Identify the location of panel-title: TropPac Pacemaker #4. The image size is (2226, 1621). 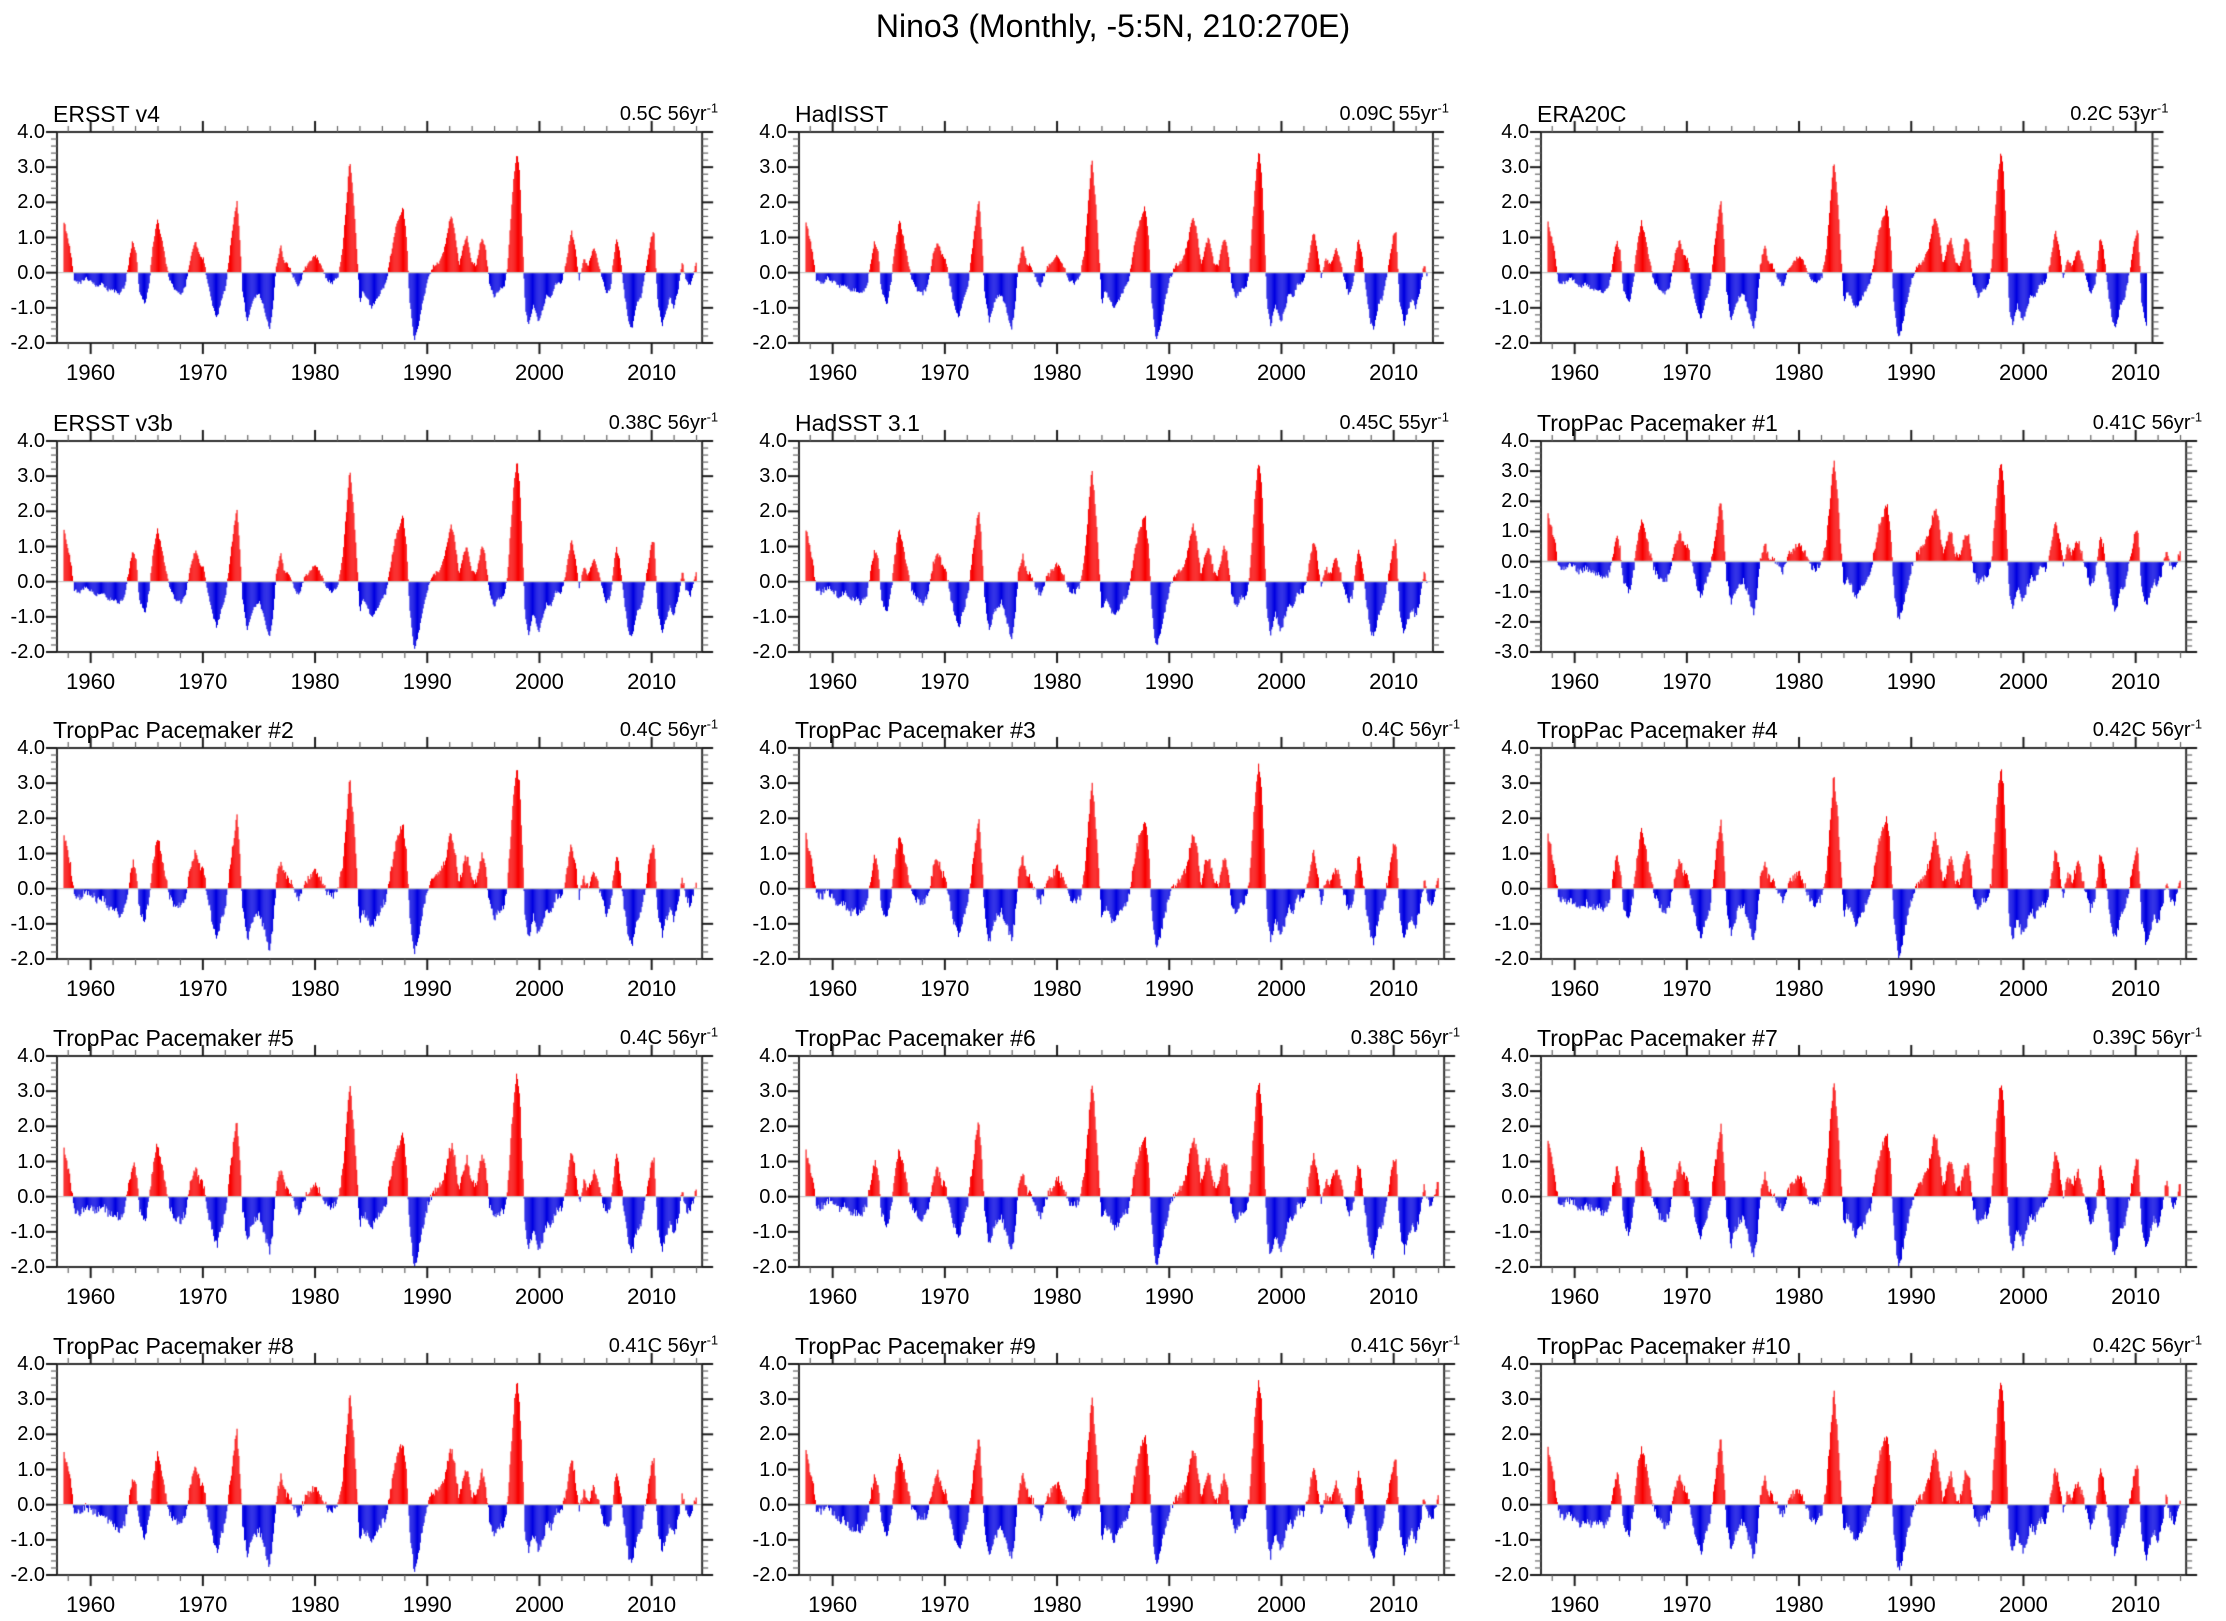
(1657, 730).